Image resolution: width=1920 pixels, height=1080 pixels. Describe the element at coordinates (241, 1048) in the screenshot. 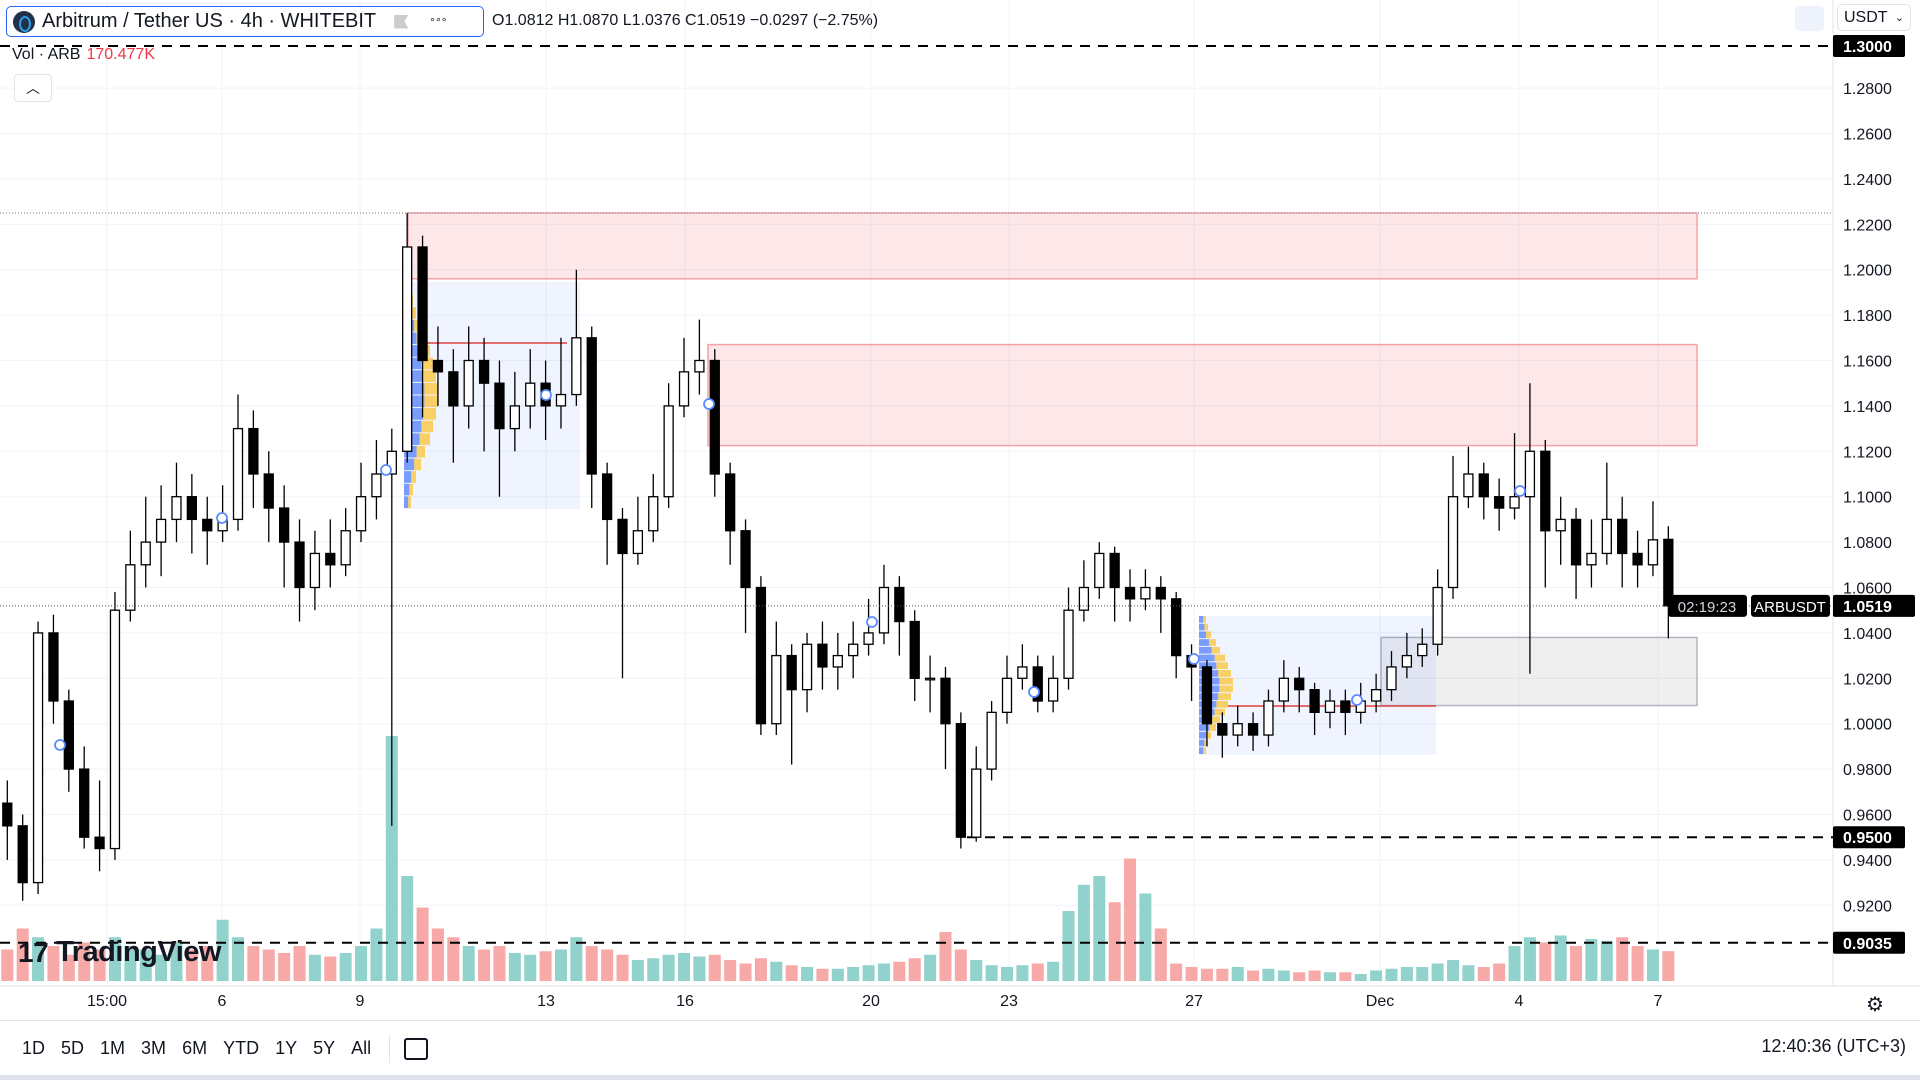

I see `range-ytd: YTD` at that location.